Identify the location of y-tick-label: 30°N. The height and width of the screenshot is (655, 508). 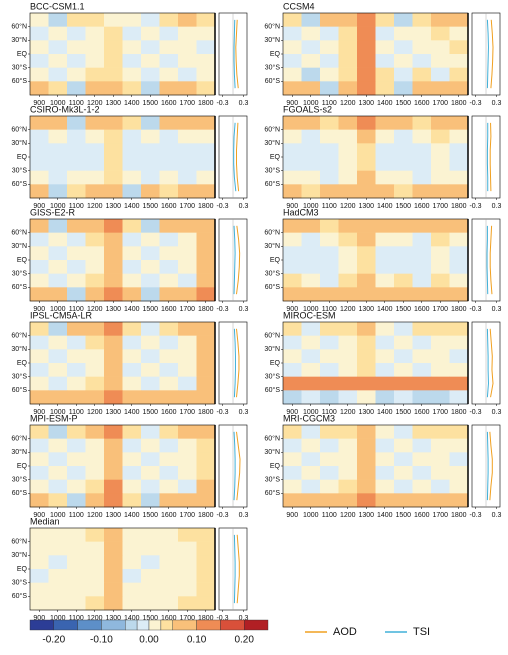
(19, 143).